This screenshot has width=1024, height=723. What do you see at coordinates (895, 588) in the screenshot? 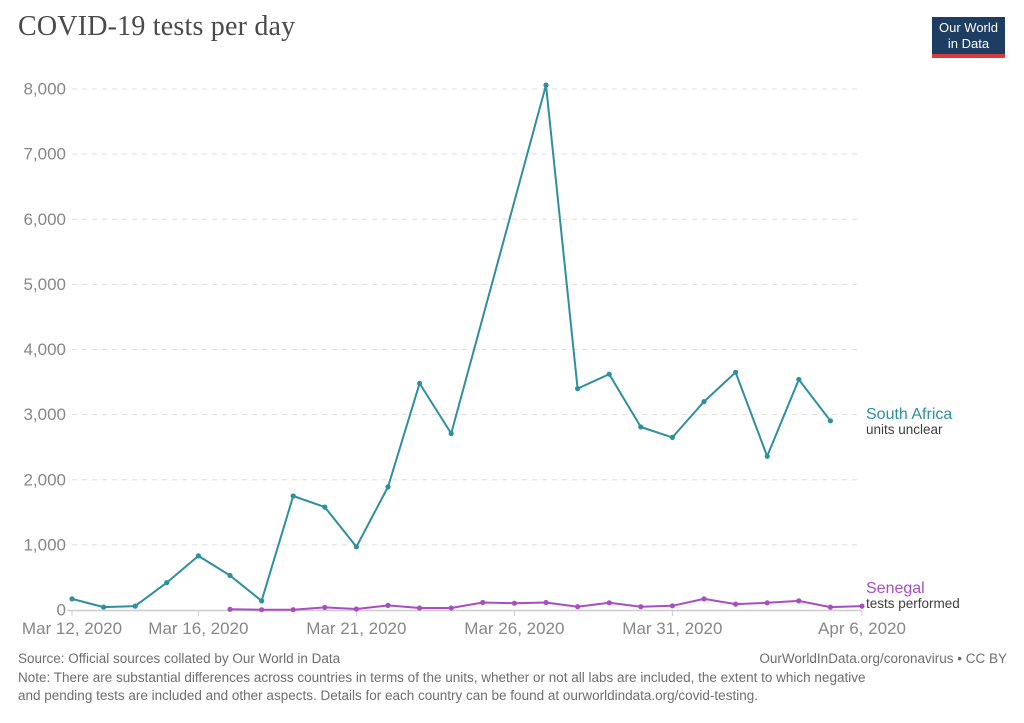
I see `series-label-senegal: Senegal` at bounding box center [895, 588].